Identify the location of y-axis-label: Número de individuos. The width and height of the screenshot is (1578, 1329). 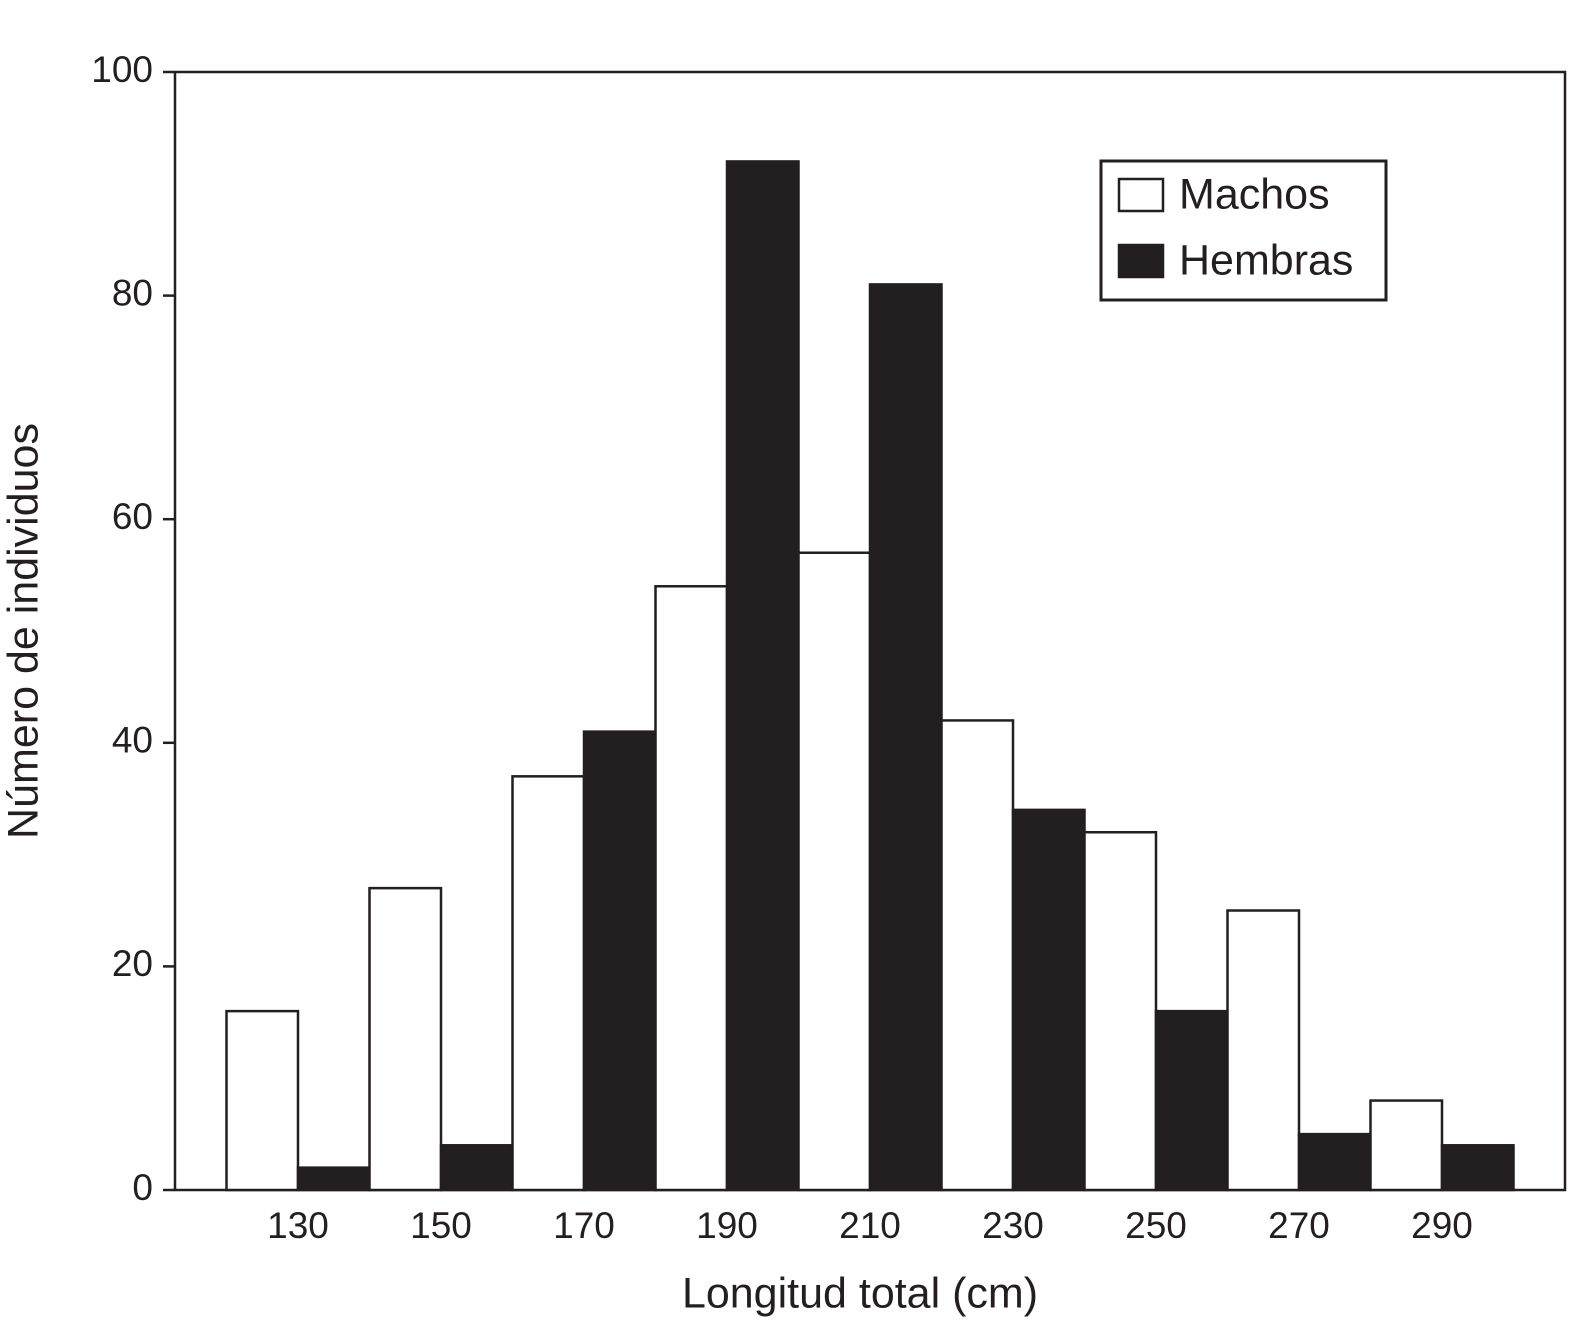
(23, 631).